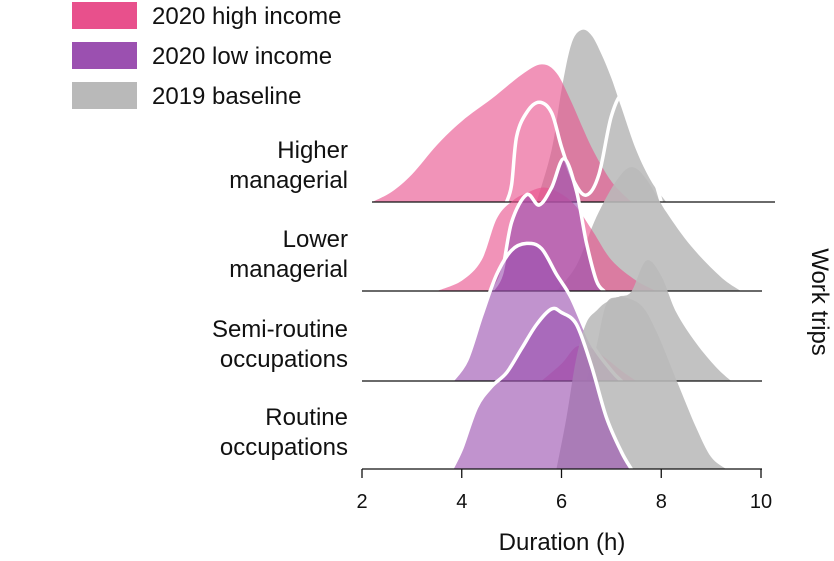 This screenshot has width=834, height=561. What do you see at coordinates (306, 417) in the screenshot?
I see `row-label-4-line-1: Routine` at bounding box center [306, 417].